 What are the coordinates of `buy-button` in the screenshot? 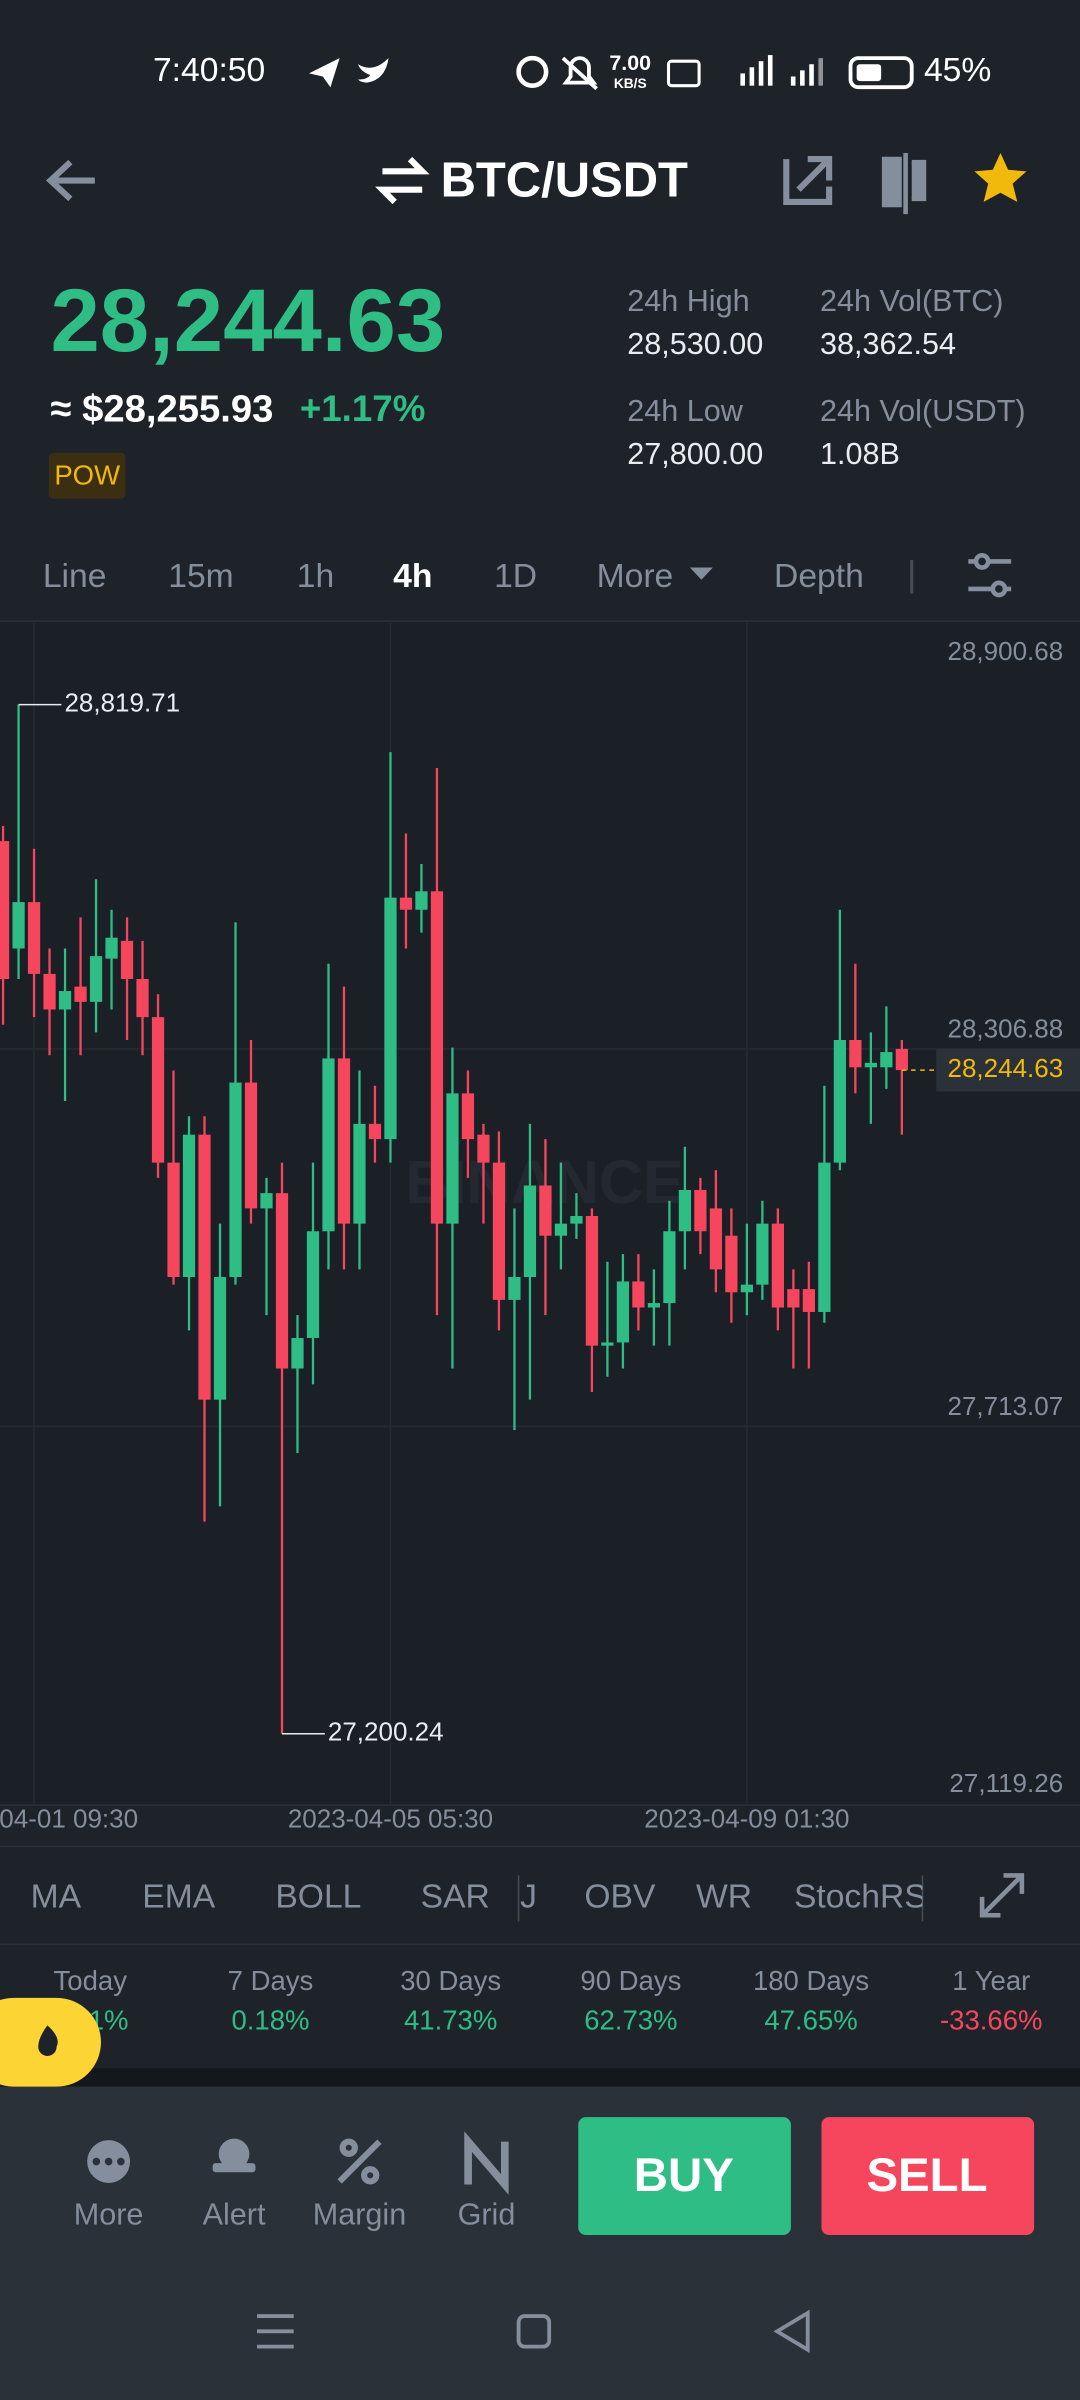 It's located at (684, 2176).